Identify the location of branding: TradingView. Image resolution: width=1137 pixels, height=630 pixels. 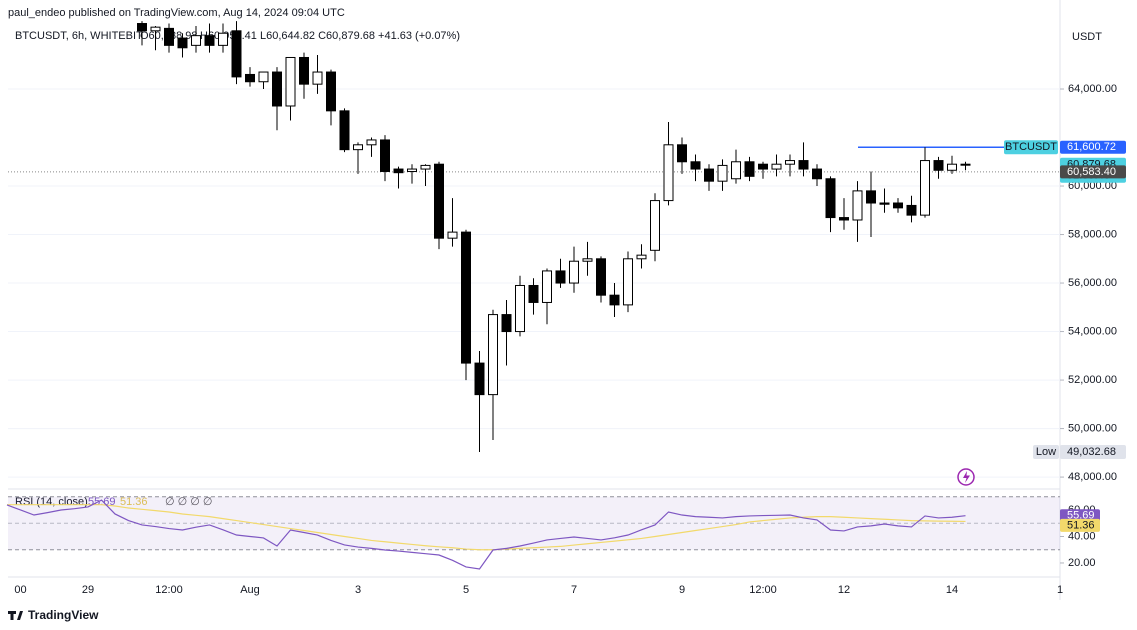
(63, 615).